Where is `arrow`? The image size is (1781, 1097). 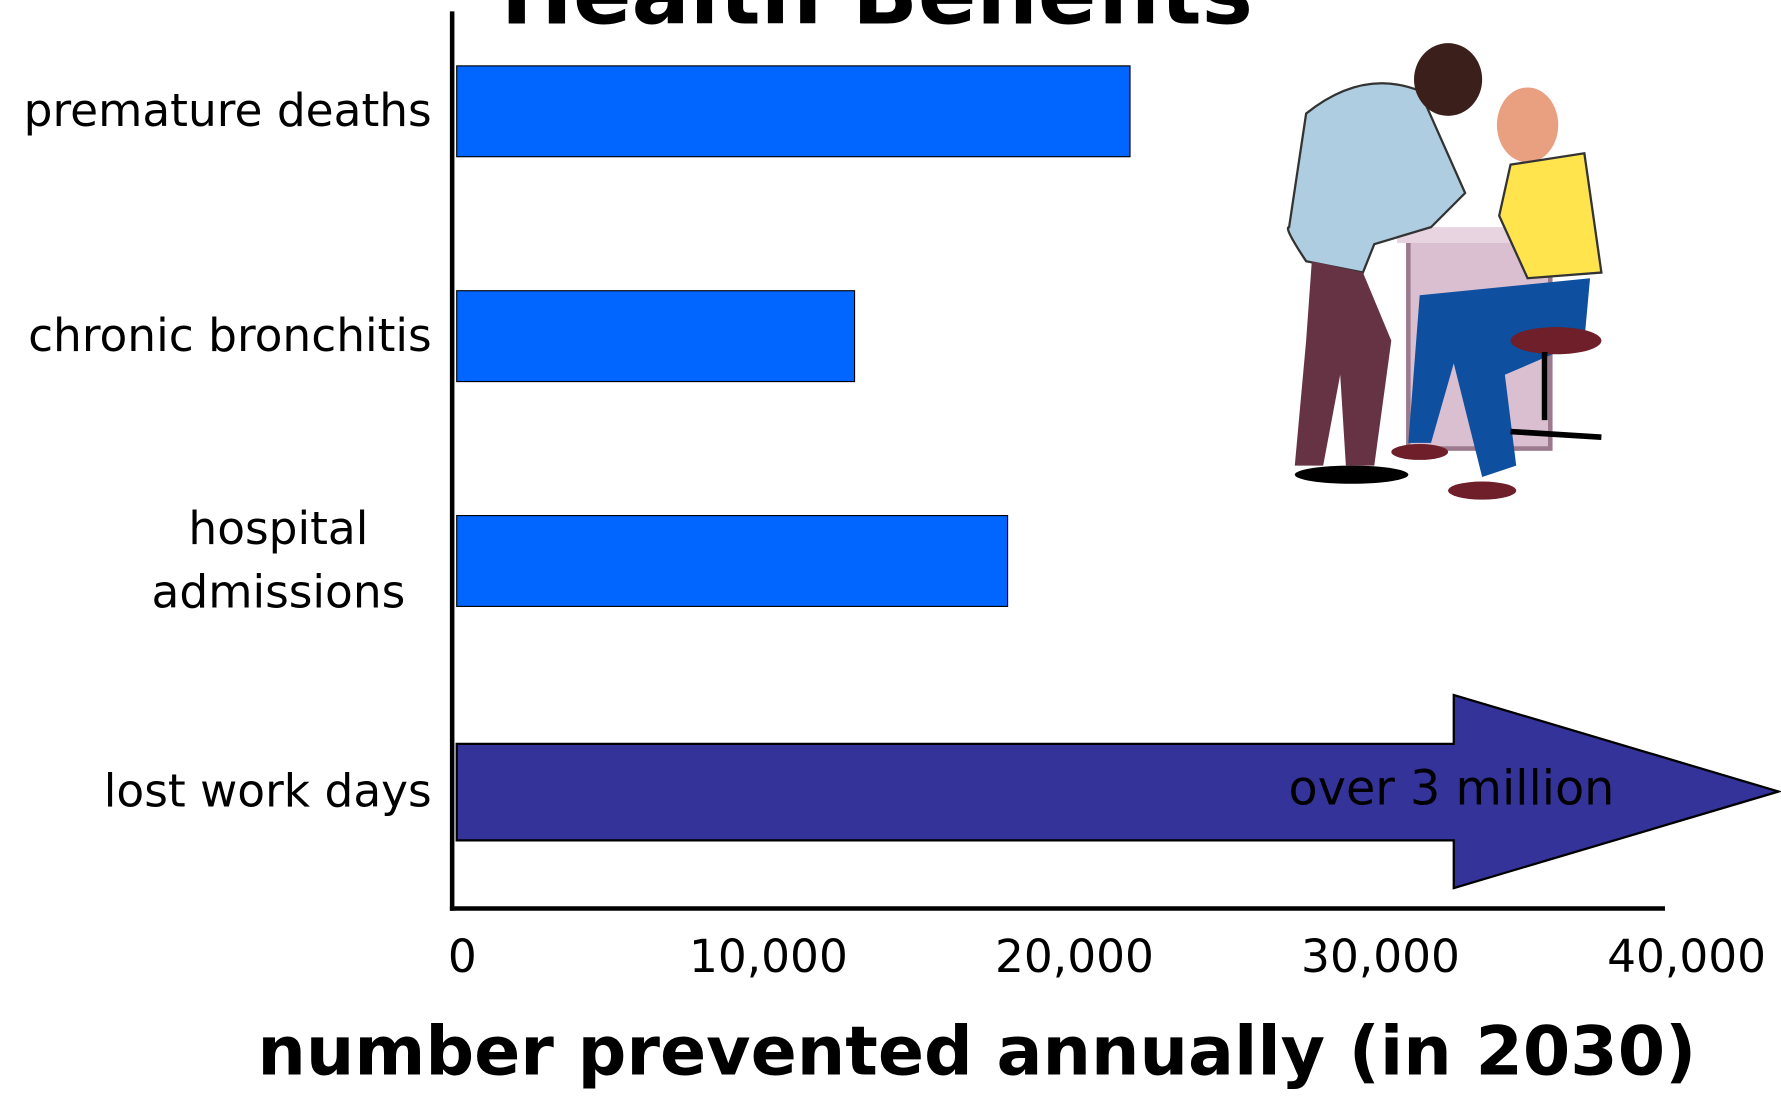 arrow is located at coordinates (1118, 791).